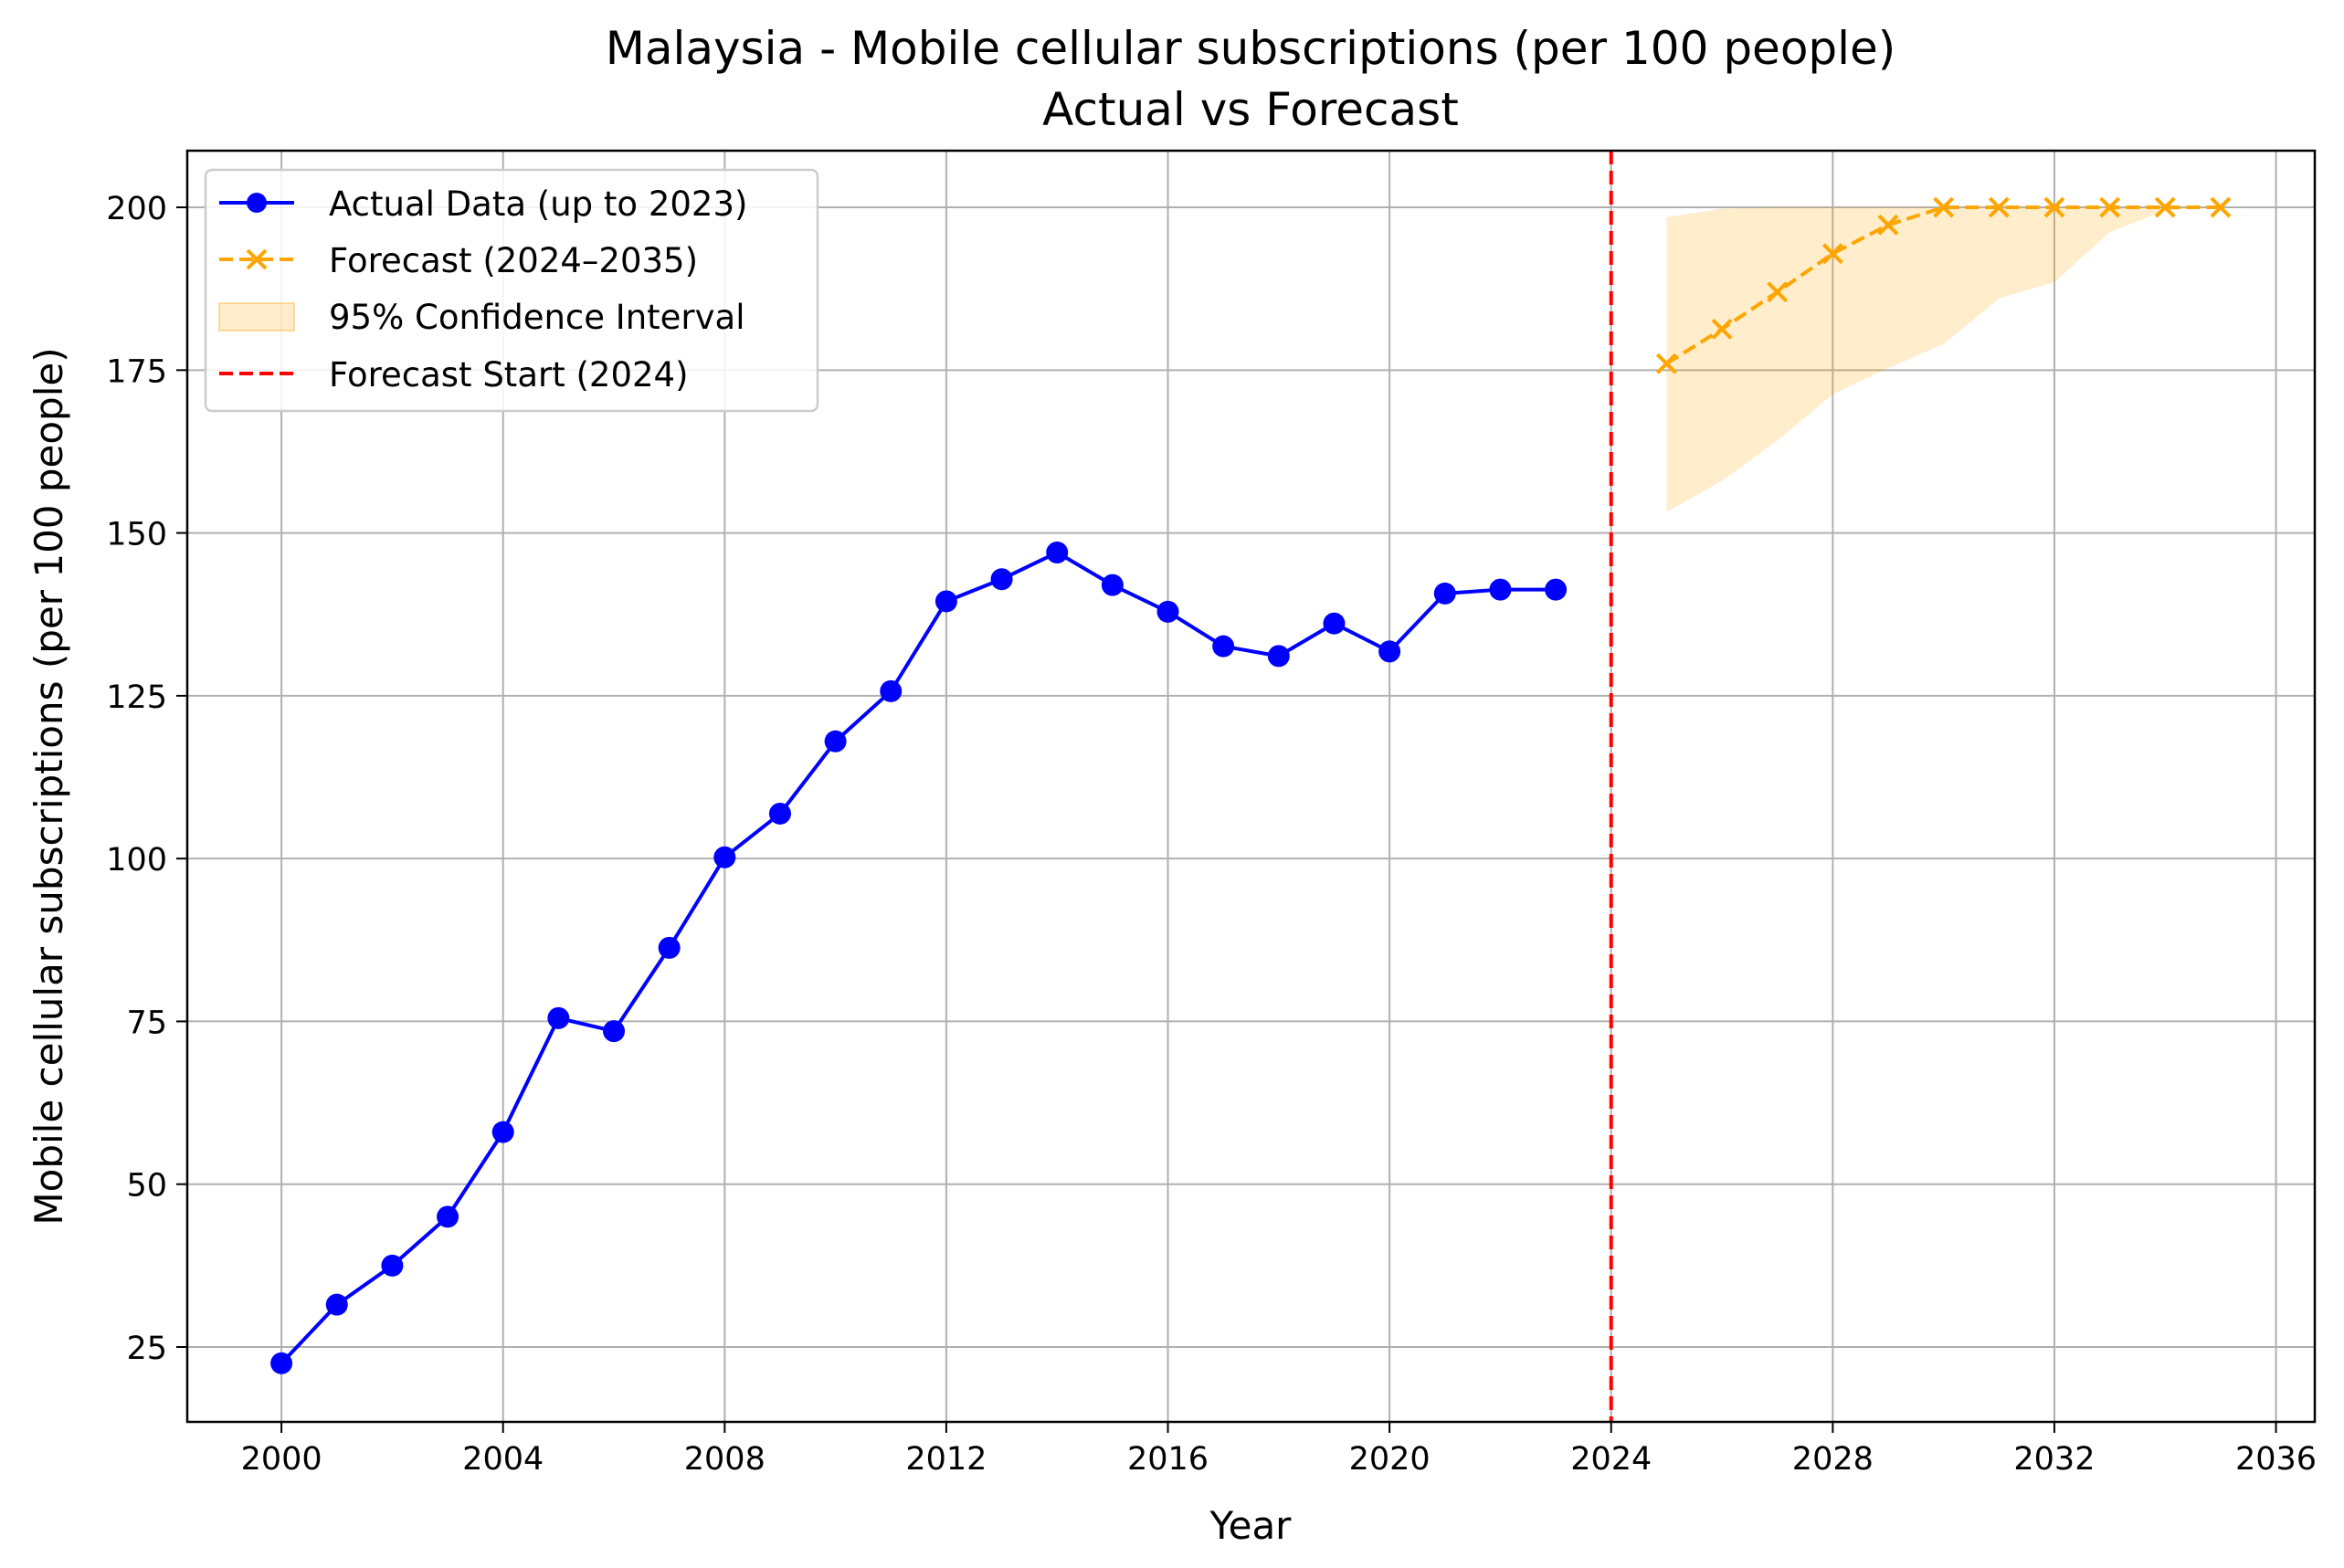  I want to click on x-tick-label: 2016, so click(1168, 1459).